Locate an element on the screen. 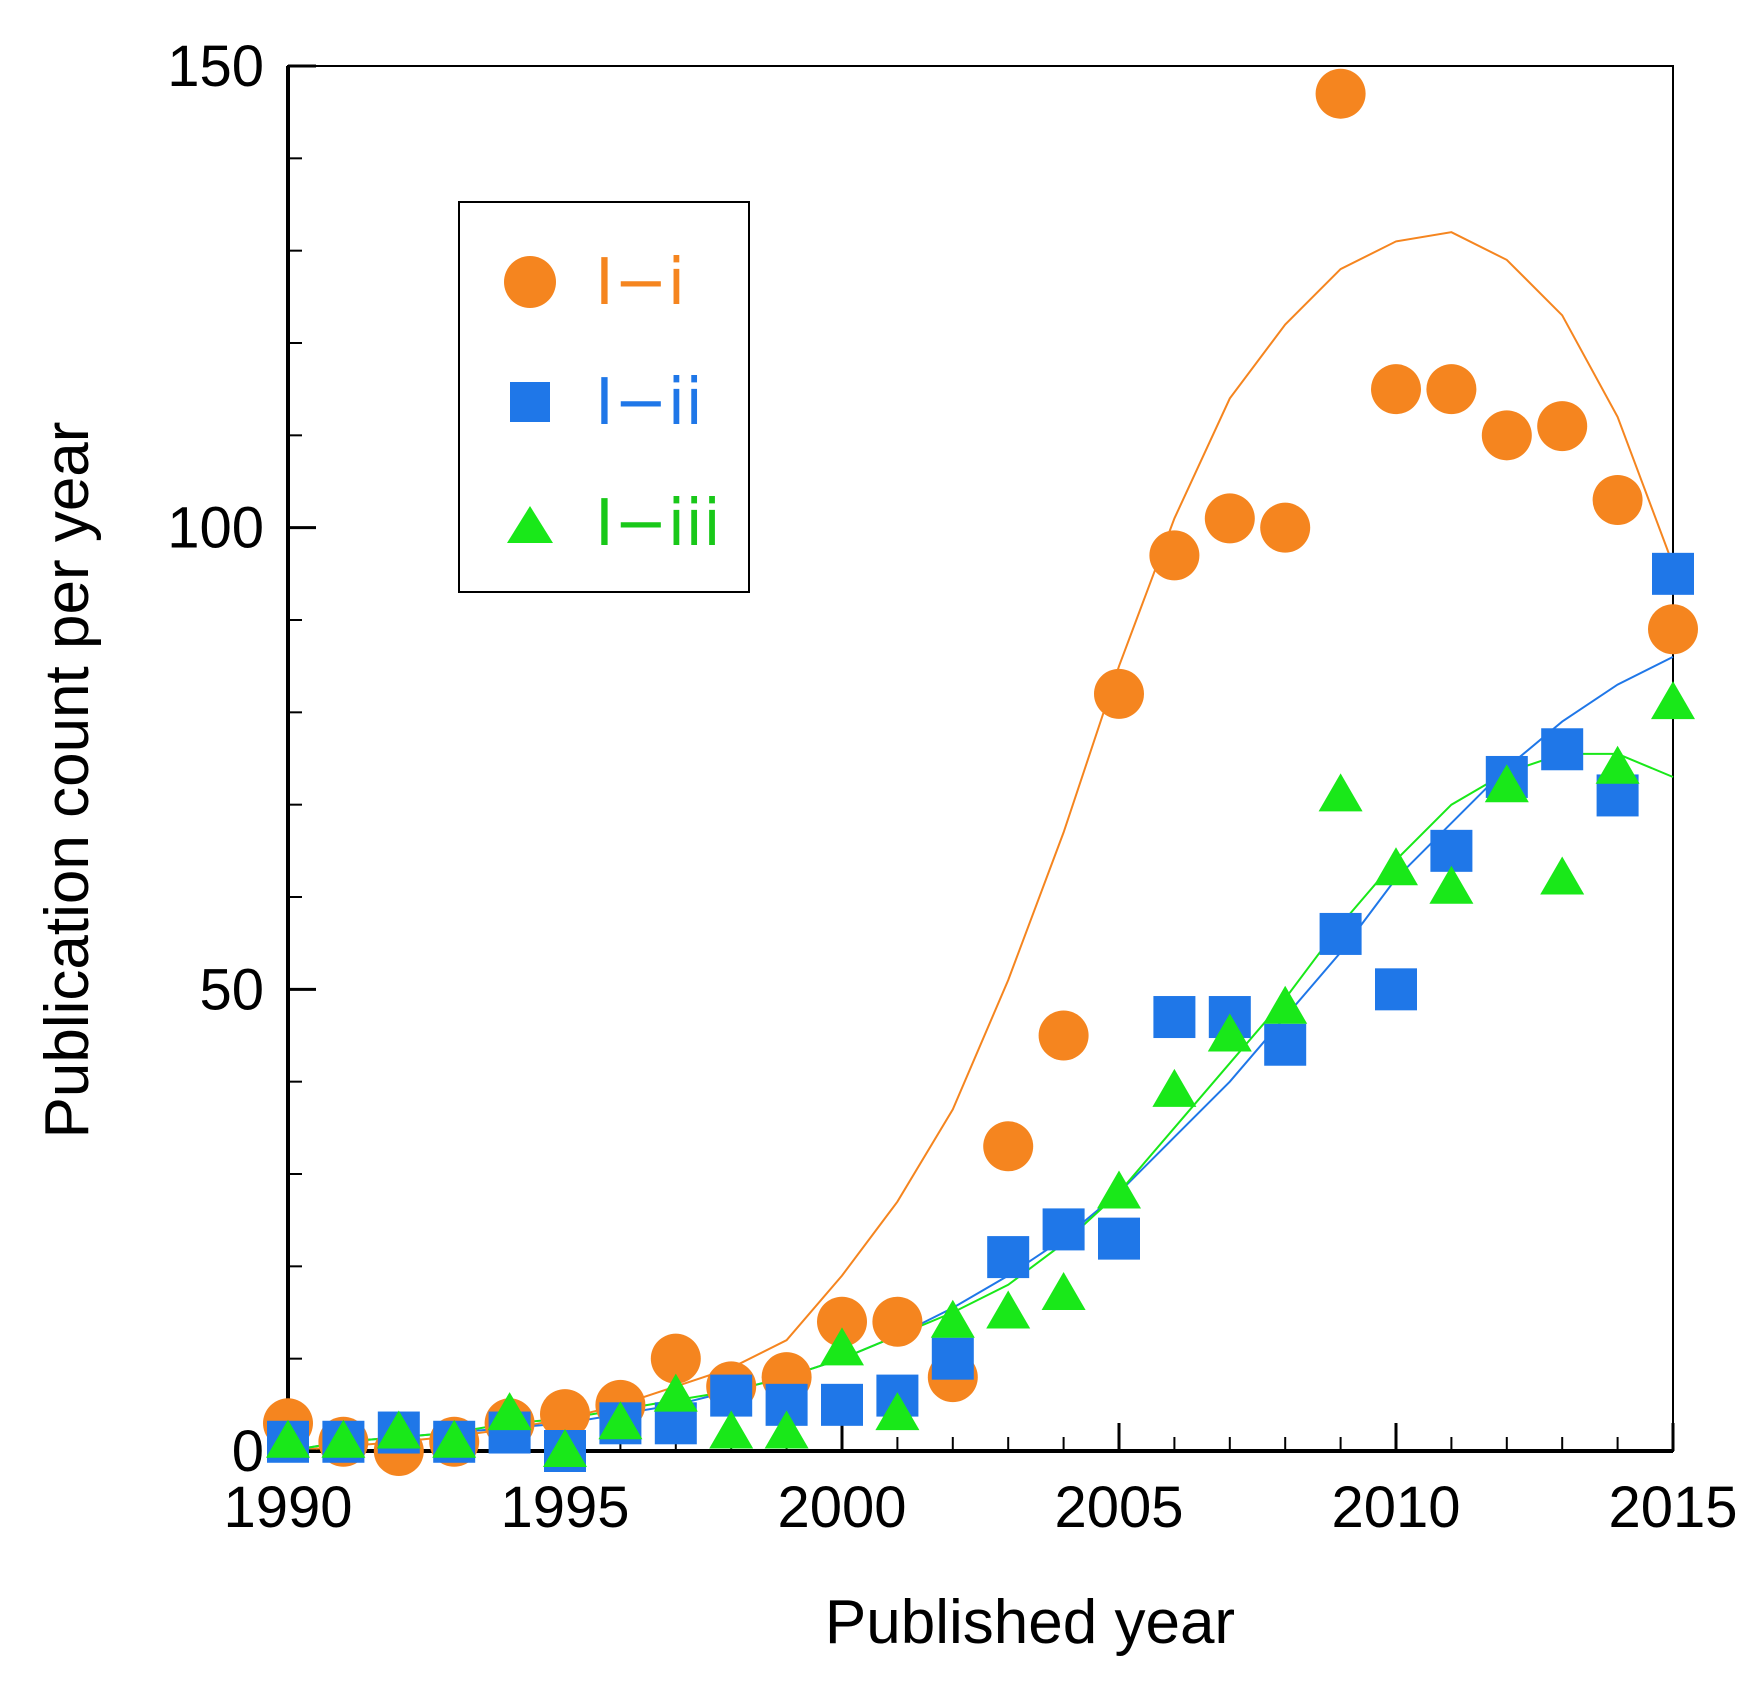  point-triangle-1993 is located at coordinates (454, 1438).